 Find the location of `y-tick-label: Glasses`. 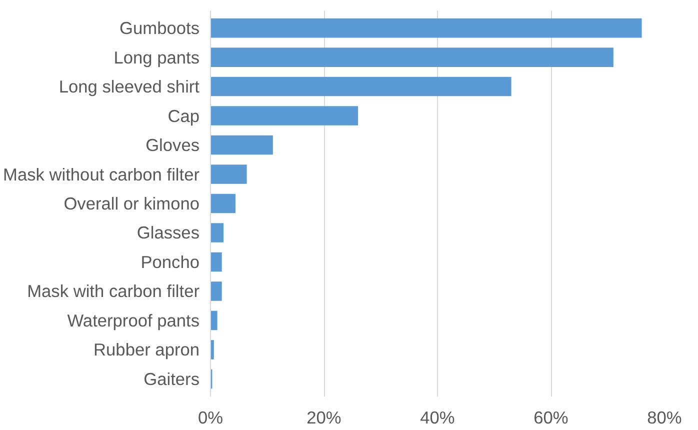

y-tick-label: Glasses is located at coordinates (168, 232).